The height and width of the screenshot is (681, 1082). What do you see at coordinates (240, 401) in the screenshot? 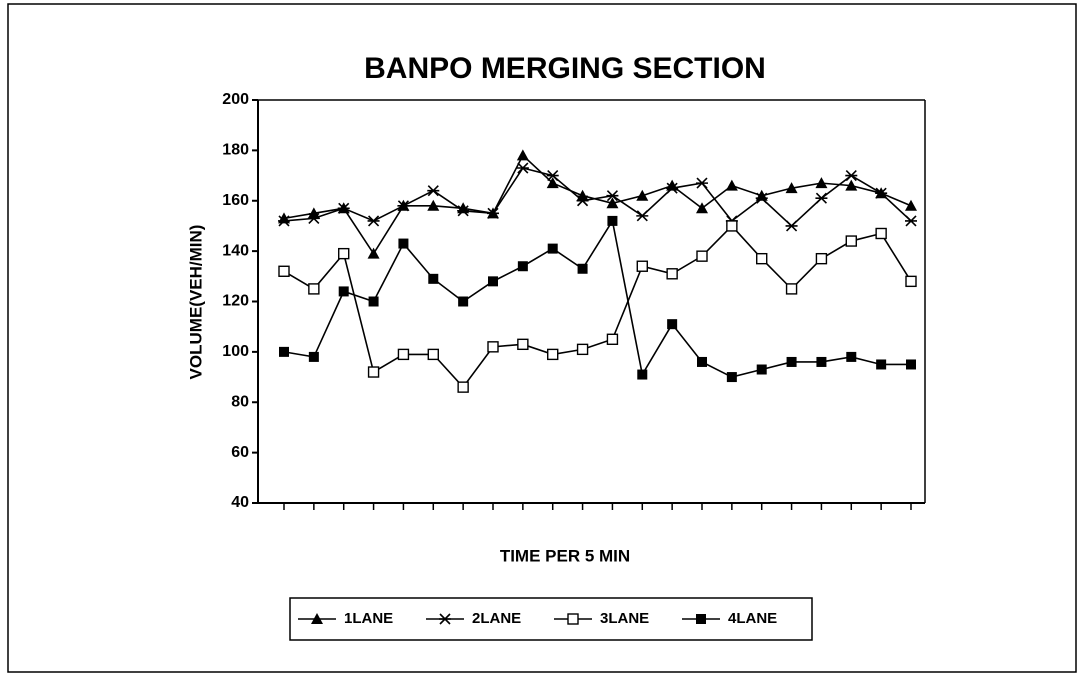
I see `y-tick-label: 80` at bounding box center [240, 401].